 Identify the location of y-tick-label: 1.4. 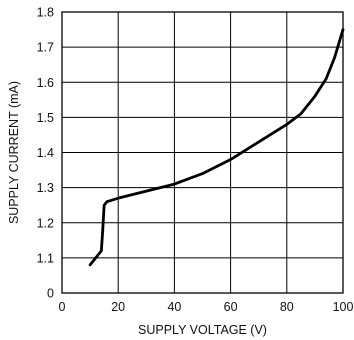
(45, 153).